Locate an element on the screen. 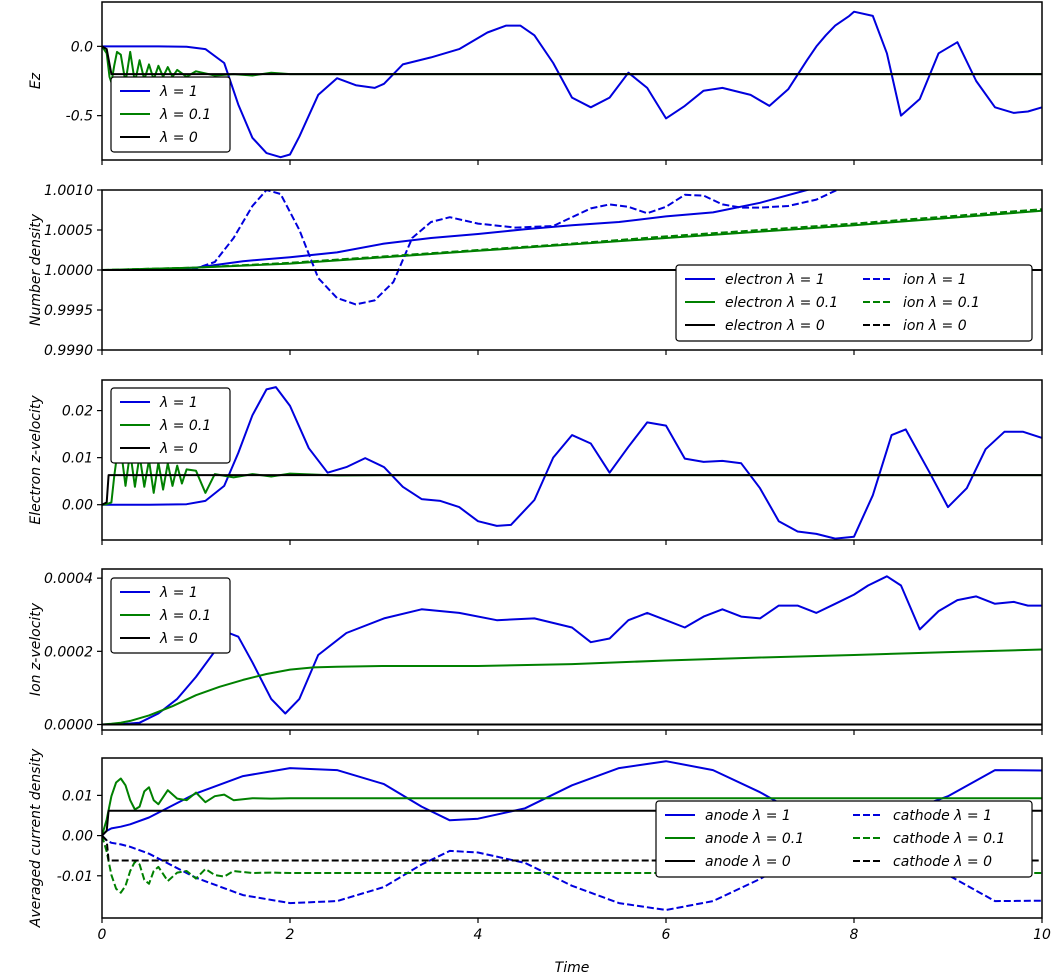  legend-entry: ion λ = 0 is located at coordinates (935, 326).